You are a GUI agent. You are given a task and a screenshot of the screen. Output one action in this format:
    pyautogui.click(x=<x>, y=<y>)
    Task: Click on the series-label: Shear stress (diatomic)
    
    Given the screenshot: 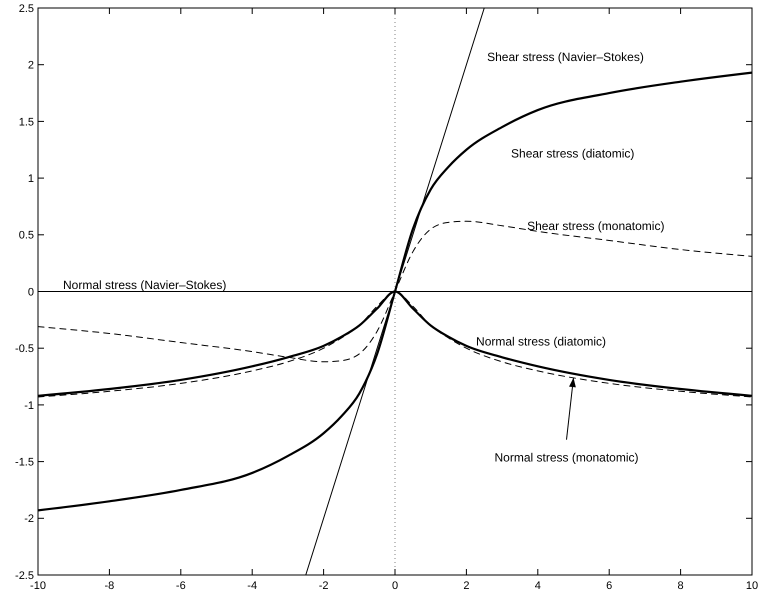 What is the action you would take?
    pyautogui.click(x=572, y=153)
    